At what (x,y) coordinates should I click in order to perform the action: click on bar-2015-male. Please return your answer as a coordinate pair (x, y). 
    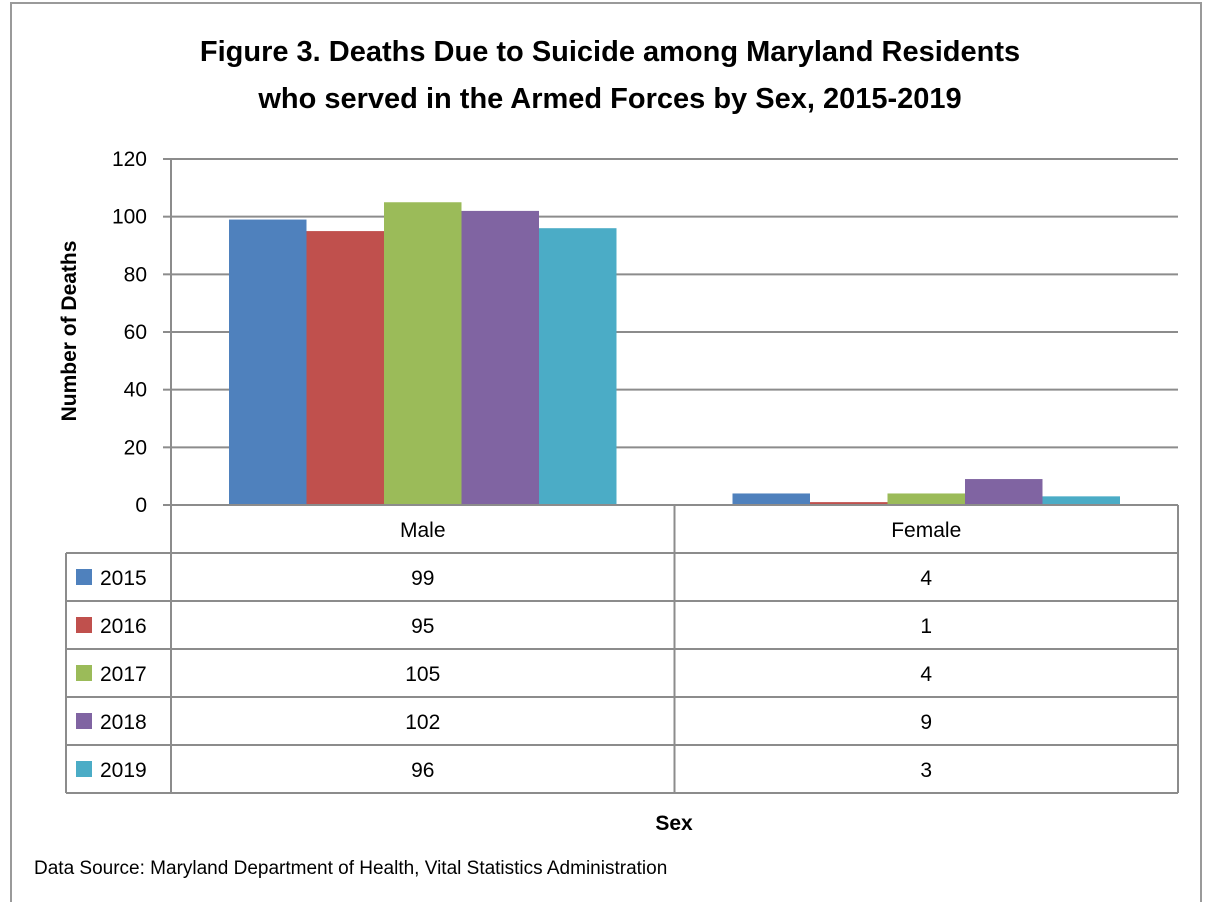
    Looking at the image, I should click on (268, 362).